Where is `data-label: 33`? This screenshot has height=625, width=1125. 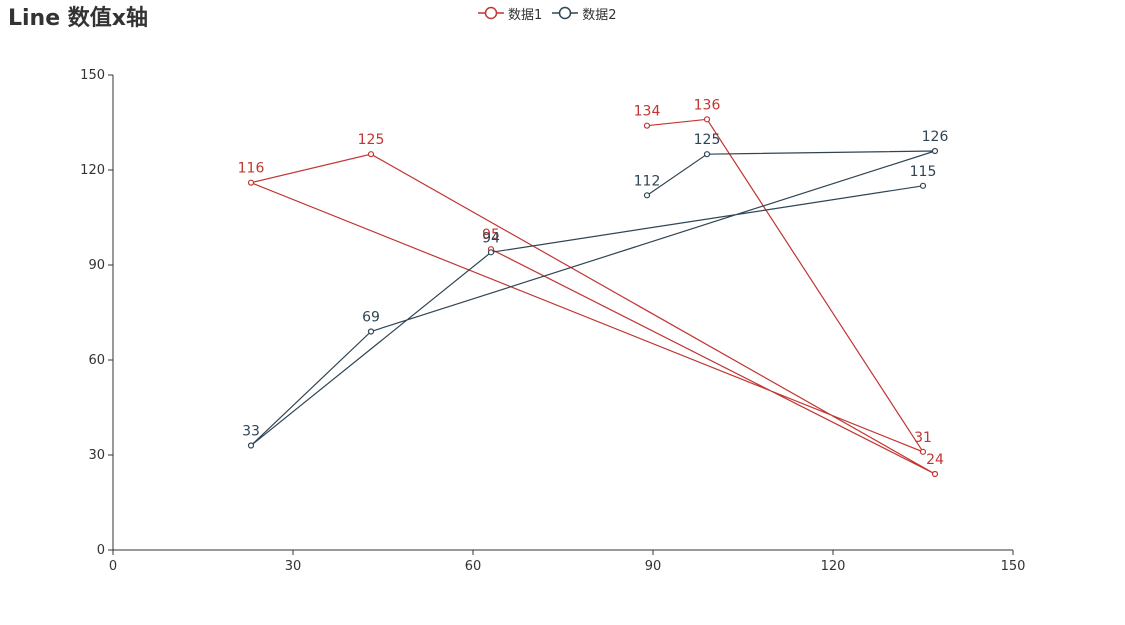 data-label: 33 is located at coordinates (251, 432).